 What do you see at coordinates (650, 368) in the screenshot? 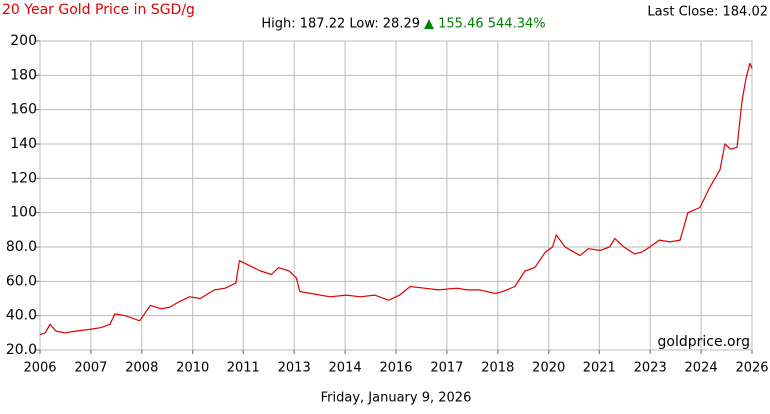
I see `x-tick-label: 2023` at bounding box center [650, 368].